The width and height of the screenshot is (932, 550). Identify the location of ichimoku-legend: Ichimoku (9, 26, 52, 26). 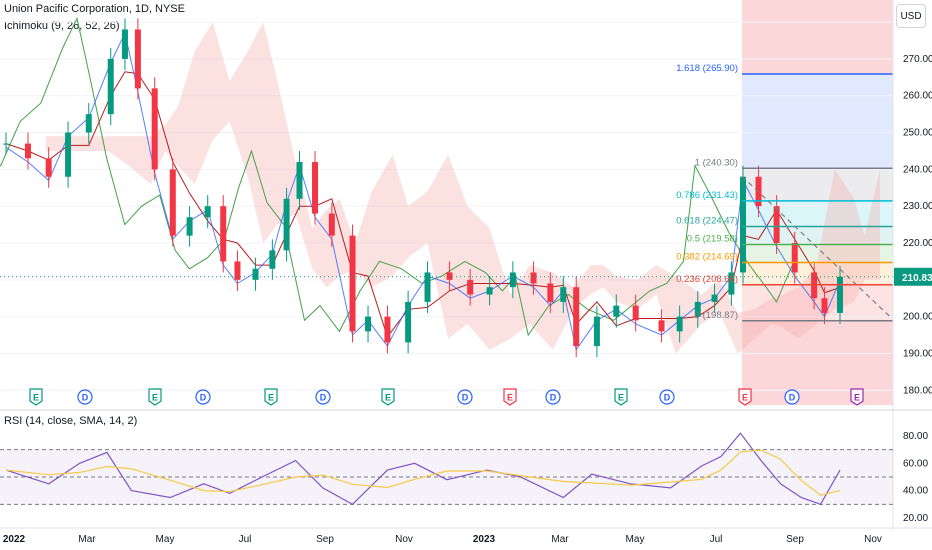
(62, 26).